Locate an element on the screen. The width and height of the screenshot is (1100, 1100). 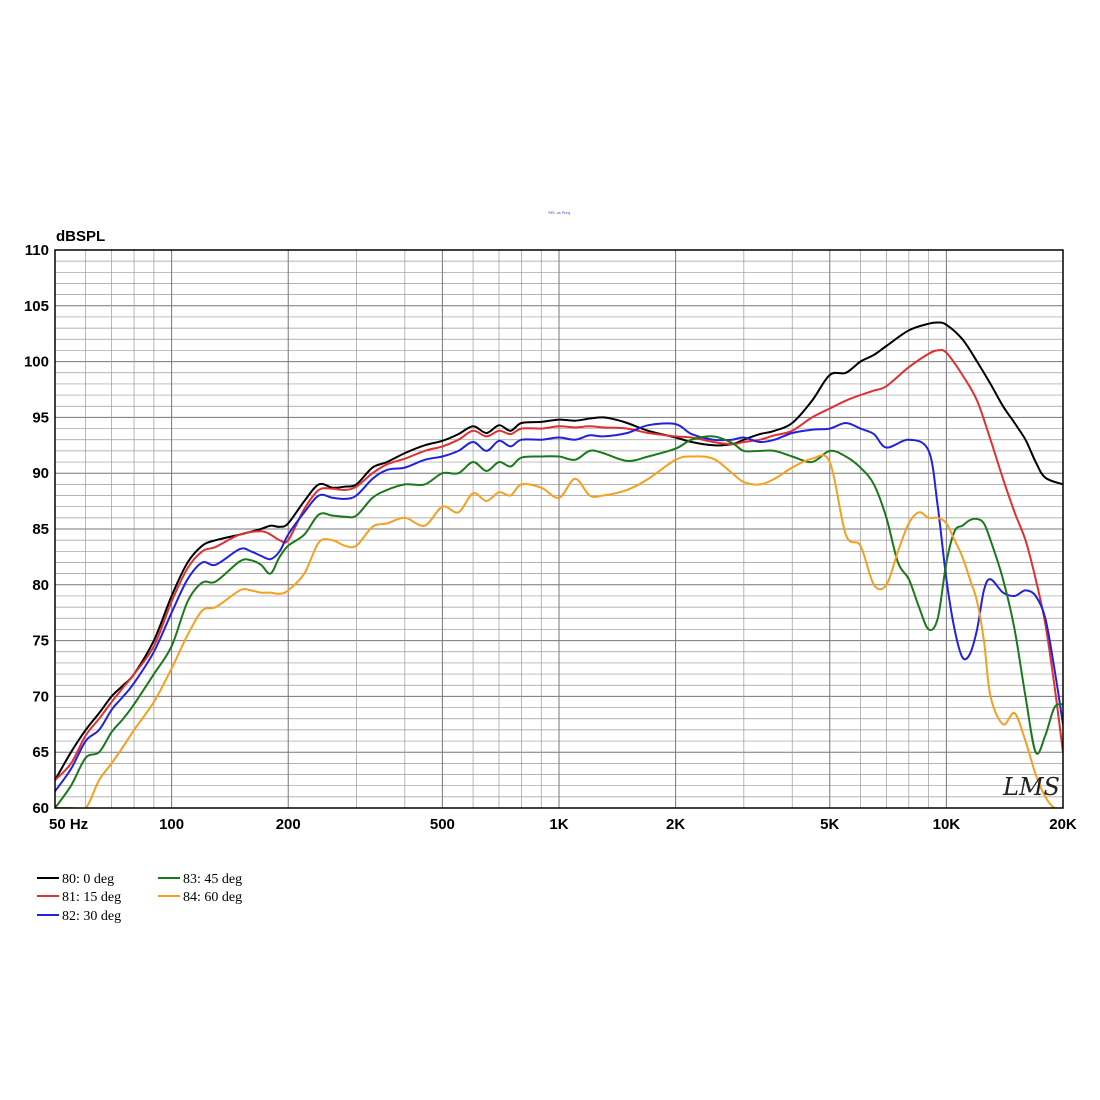
y-tick-label: 85 is located at coordinates (40, 529).